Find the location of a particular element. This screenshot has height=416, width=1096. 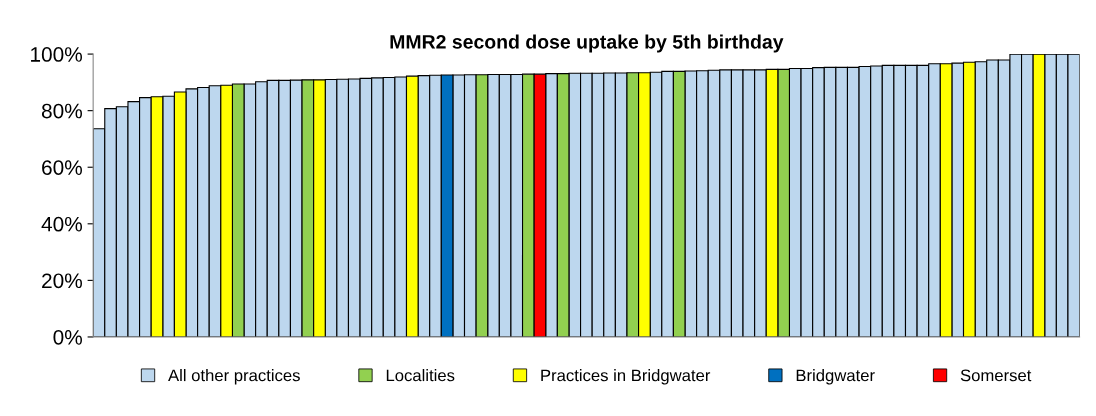

legend-label: Localities is located at coordinates (420, 375).